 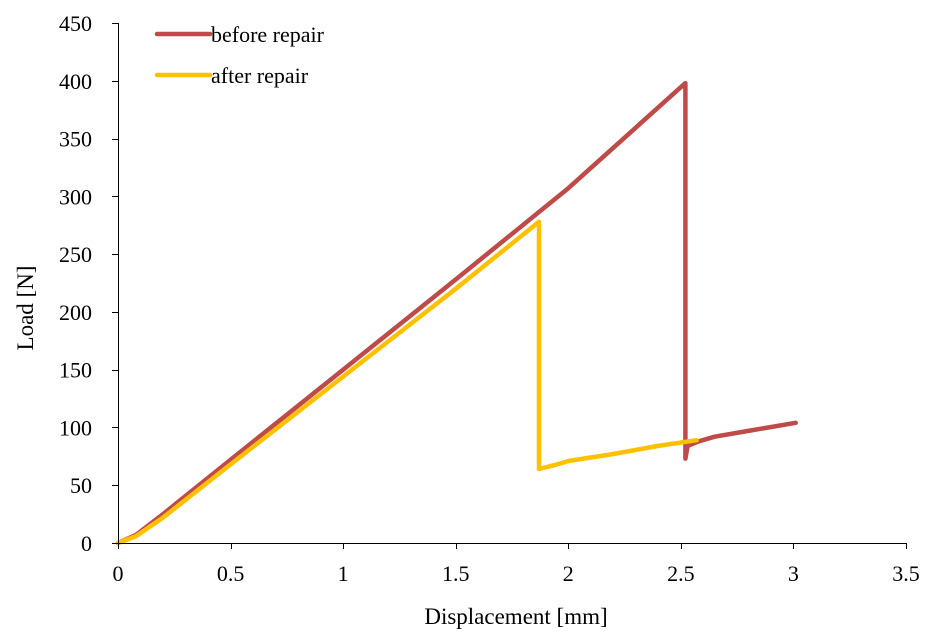 What do you see at coordinates (75, 370) in the screenshot?
I see `y-tick-label: 150` at bounding box center [75, 370].